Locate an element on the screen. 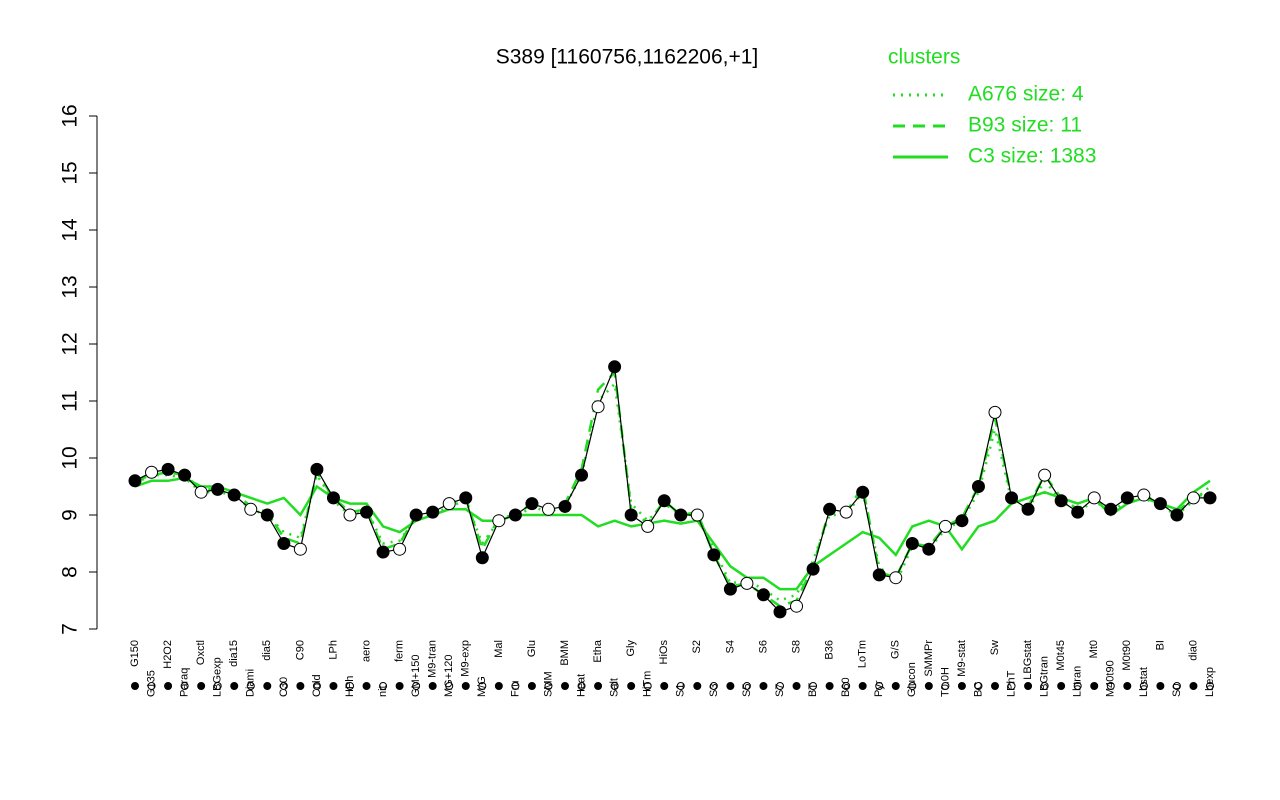 This screenshot has width=1280, height=800. x-tick-label: LoTm is located at coordinates (863, 654).